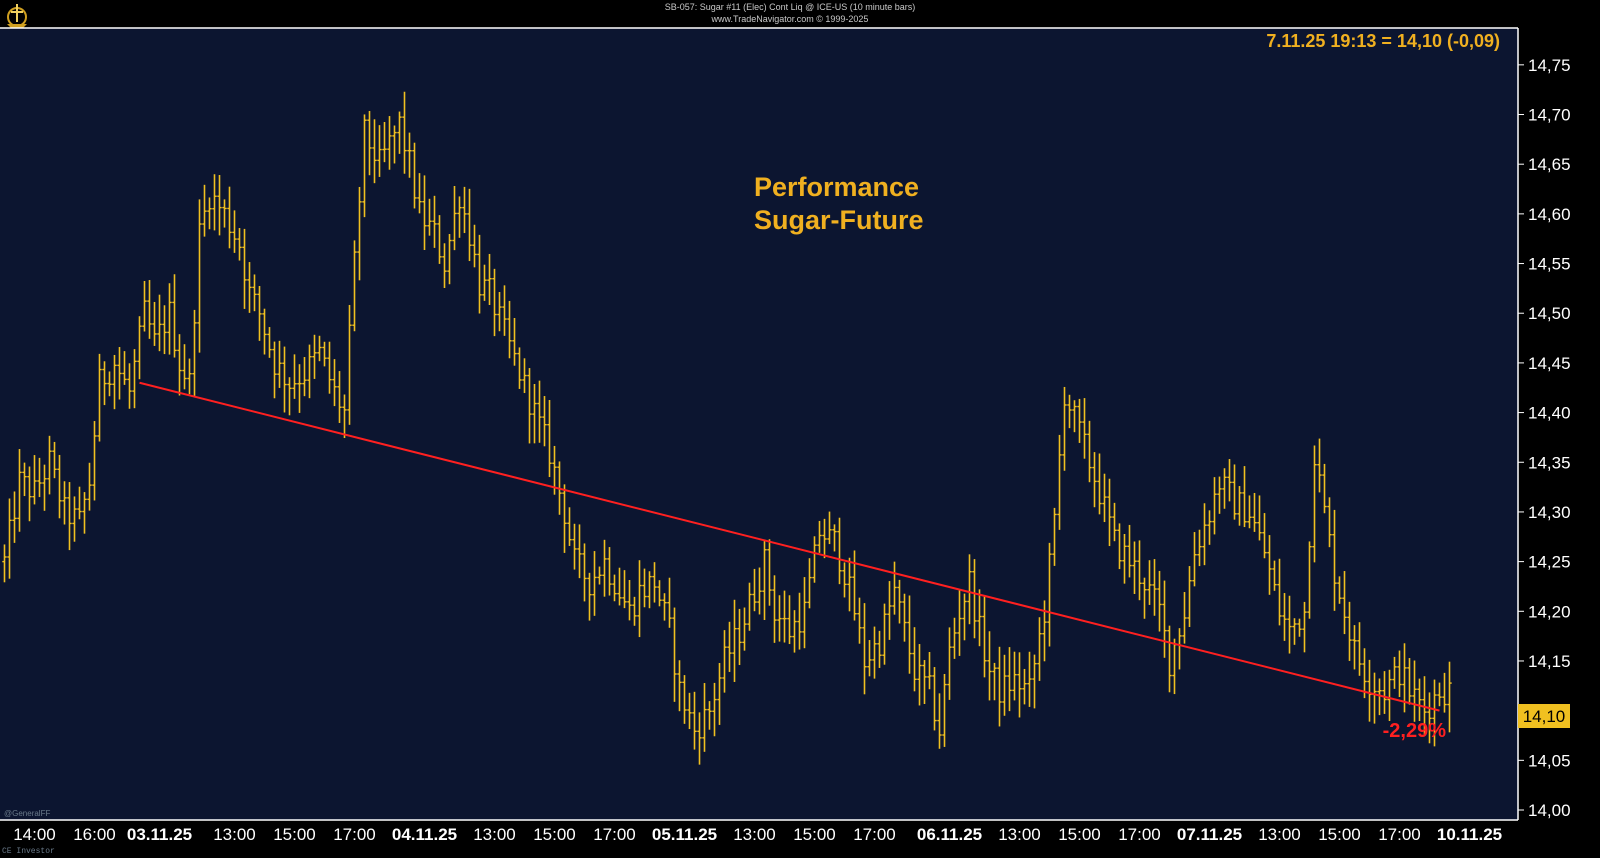 The image size is (1600, 858). What do you see at coordinates (1549, 214) in the screenshot?
I see `y-tick-label: 14,60` at bounding box center [1549, 214].